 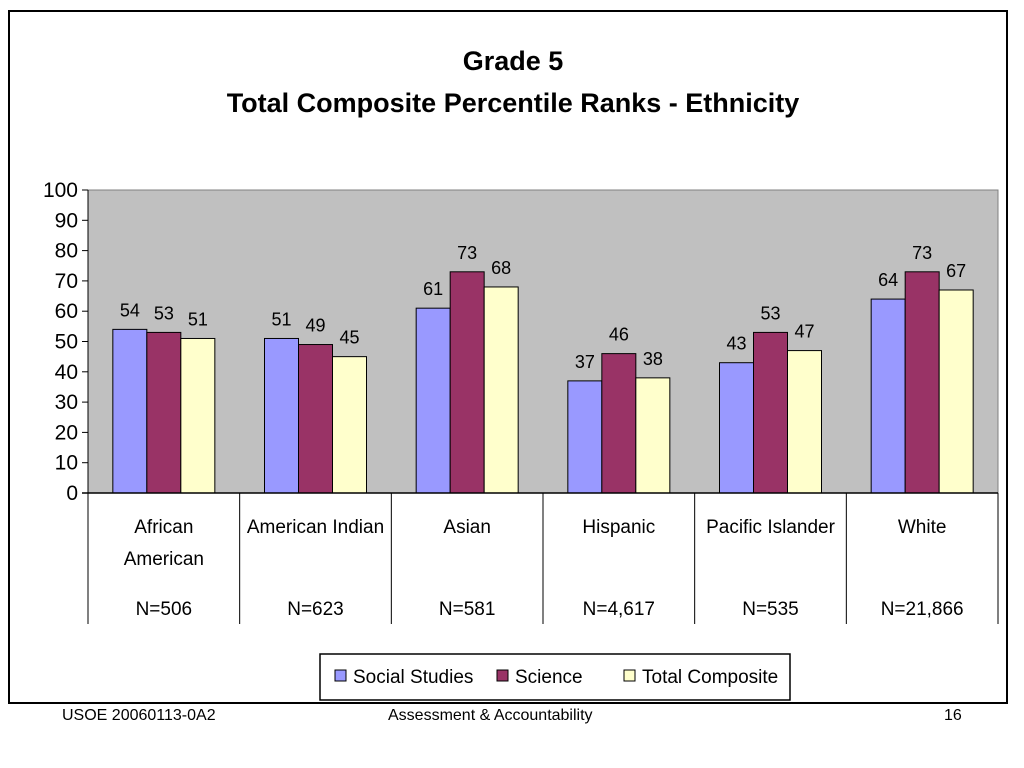 What do you see at coordinates (467, 527) in the screenshot?
I see `category-label: Asian` at bounding box center [467, 527].